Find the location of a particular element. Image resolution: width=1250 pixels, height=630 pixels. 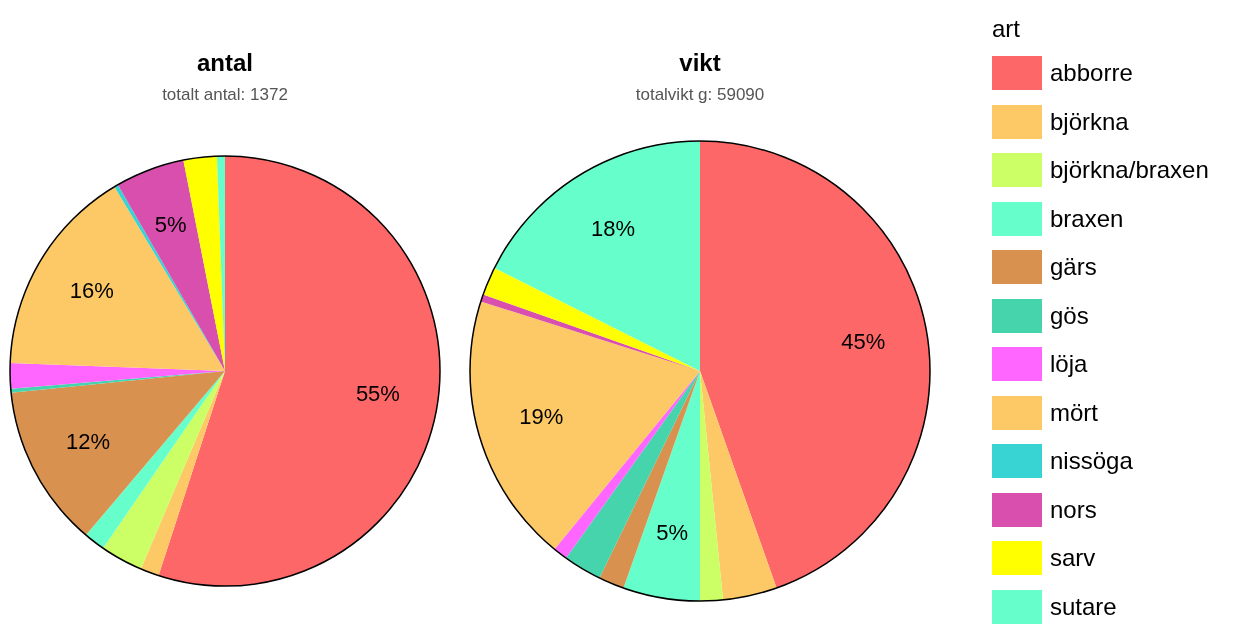

text: totalvikt g: 59090 is located at coordinates (700, 94).